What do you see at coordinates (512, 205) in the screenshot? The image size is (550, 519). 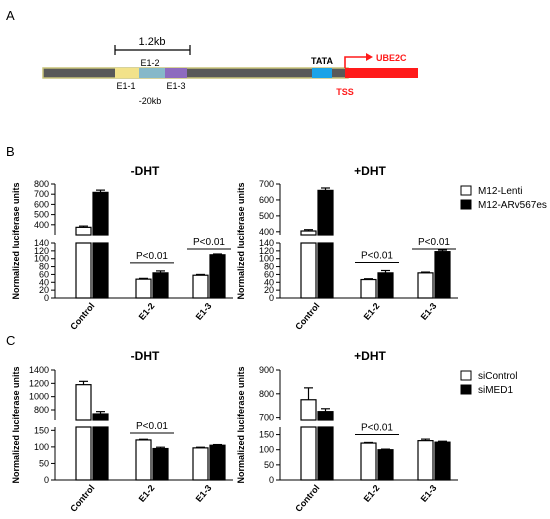 I see `legend-label-m12-arv567es: M12-ARv567es` at bounding box center [512, 205].